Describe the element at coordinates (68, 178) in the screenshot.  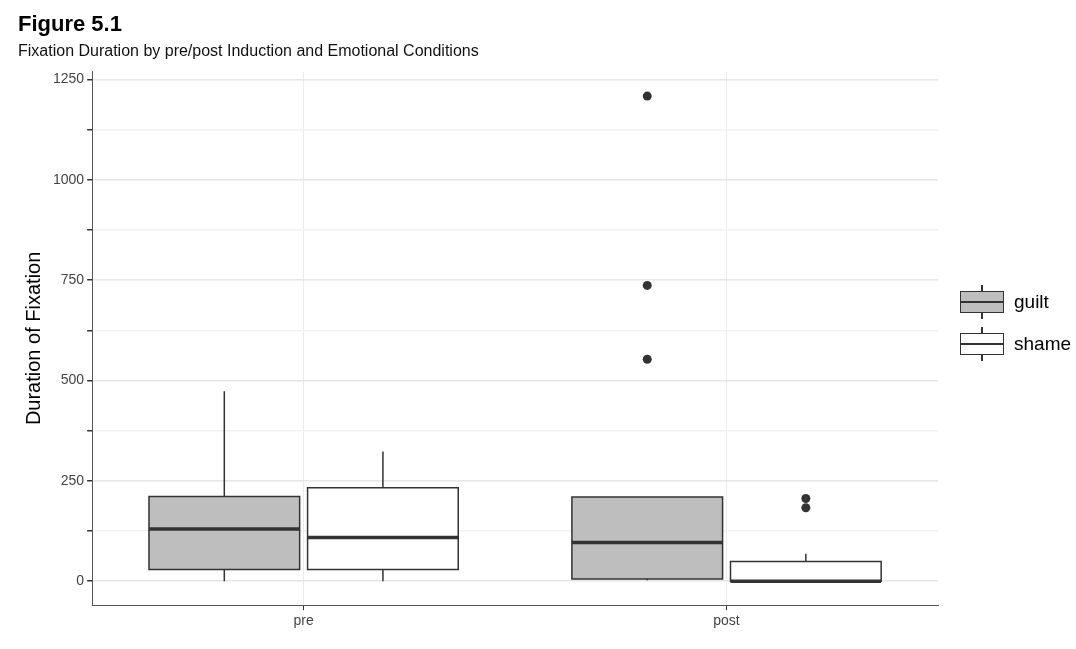
I see `y-tick-label: 1000` at that location.